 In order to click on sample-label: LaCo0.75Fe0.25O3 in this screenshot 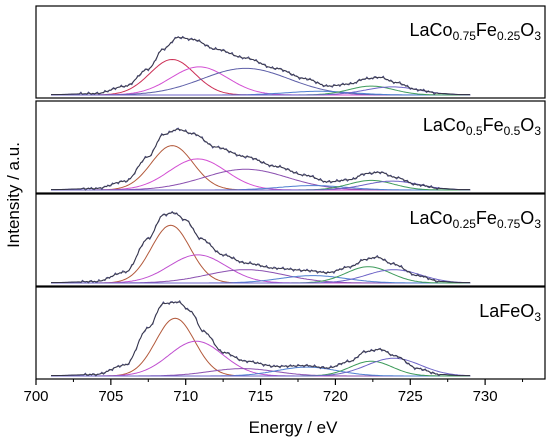, I will do `click(476, 31)`.